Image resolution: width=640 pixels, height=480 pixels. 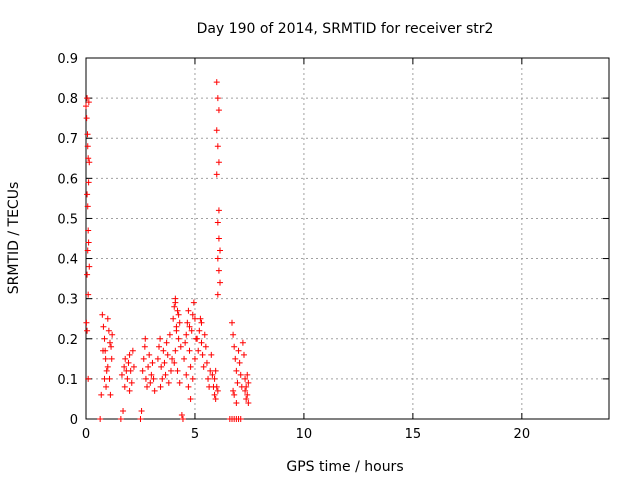 I want to click on x-tick-label: 10, so click(x=304, y=434).